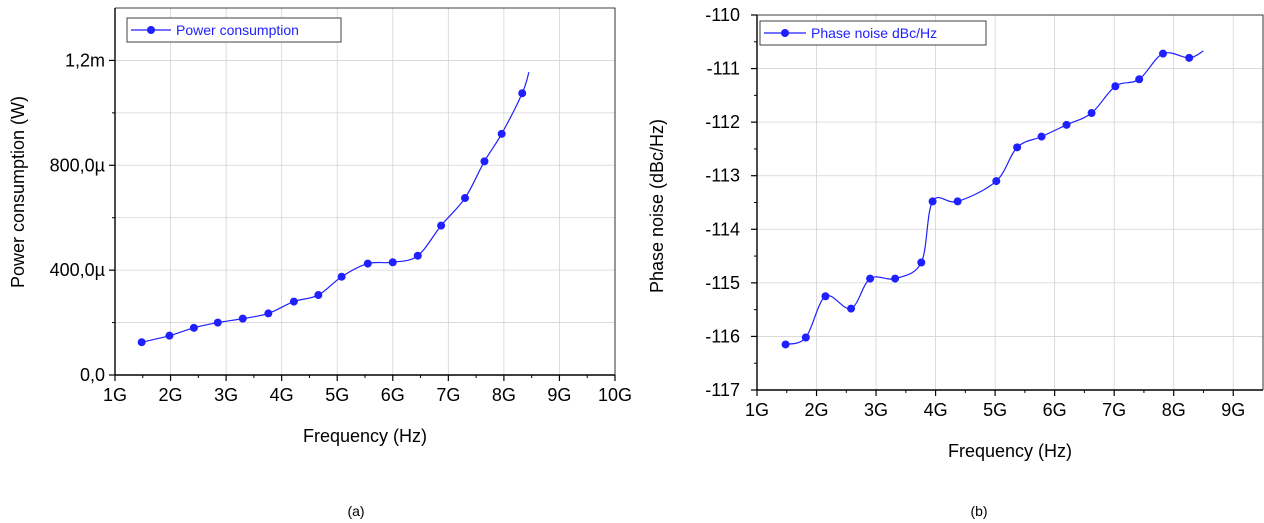  I want to click on legend: Phase noise dBc/Hz, so click(873, 33).